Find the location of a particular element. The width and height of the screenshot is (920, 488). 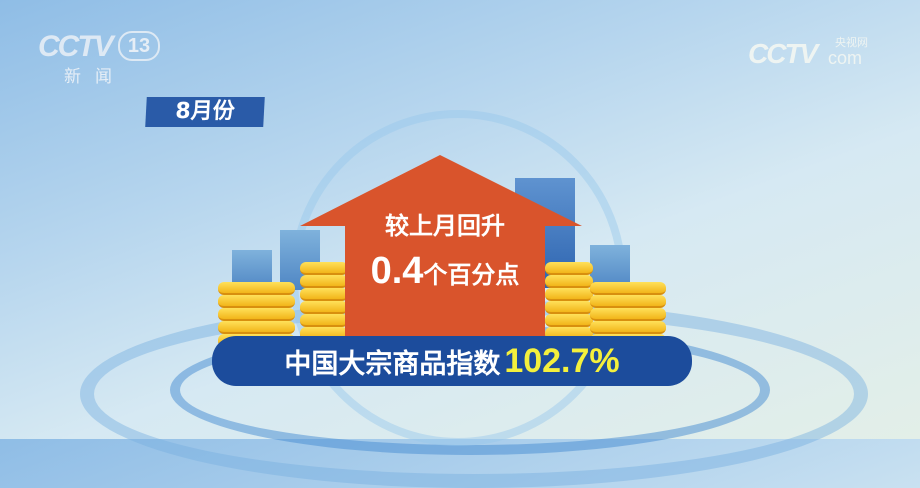

watermark-cn: 央视网 is located at coordinates (851, 42).